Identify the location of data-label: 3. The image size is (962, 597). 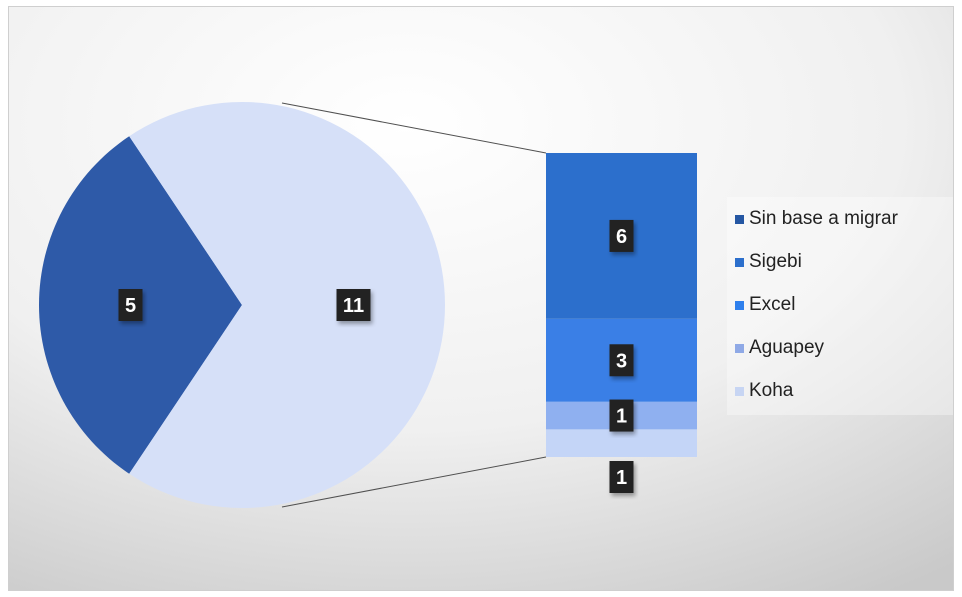
(621, 360).